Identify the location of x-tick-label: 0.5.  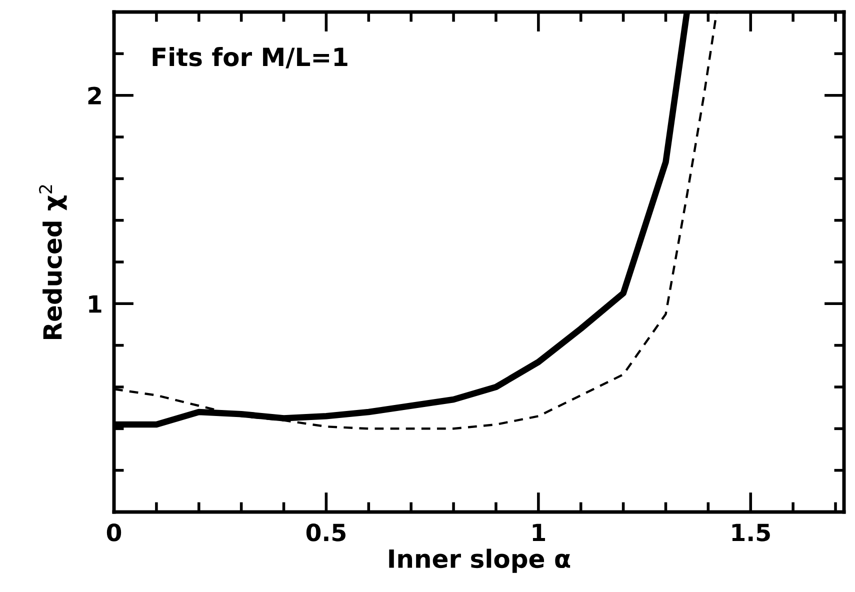
(326, 533).